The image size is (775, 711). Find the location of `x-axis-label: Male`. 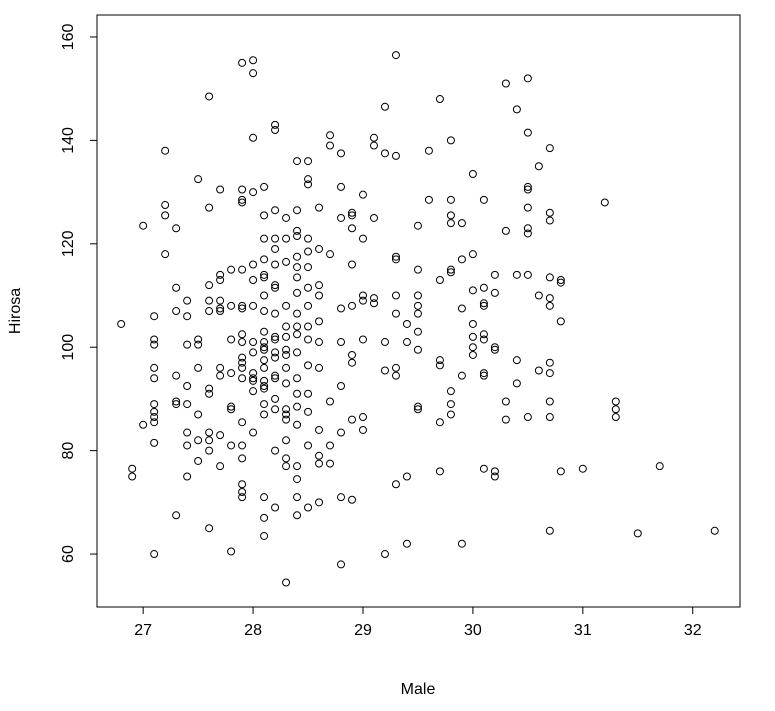

x-axis-label: Male is located at coordinates (418, 689).